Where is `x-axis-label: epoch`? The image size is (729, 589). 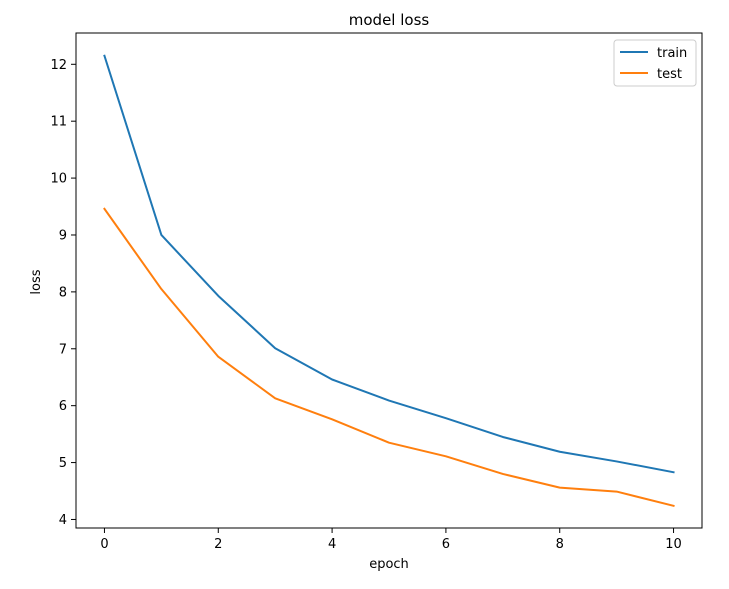 x-axis-label: epoch is located at coordinates (389, 564).